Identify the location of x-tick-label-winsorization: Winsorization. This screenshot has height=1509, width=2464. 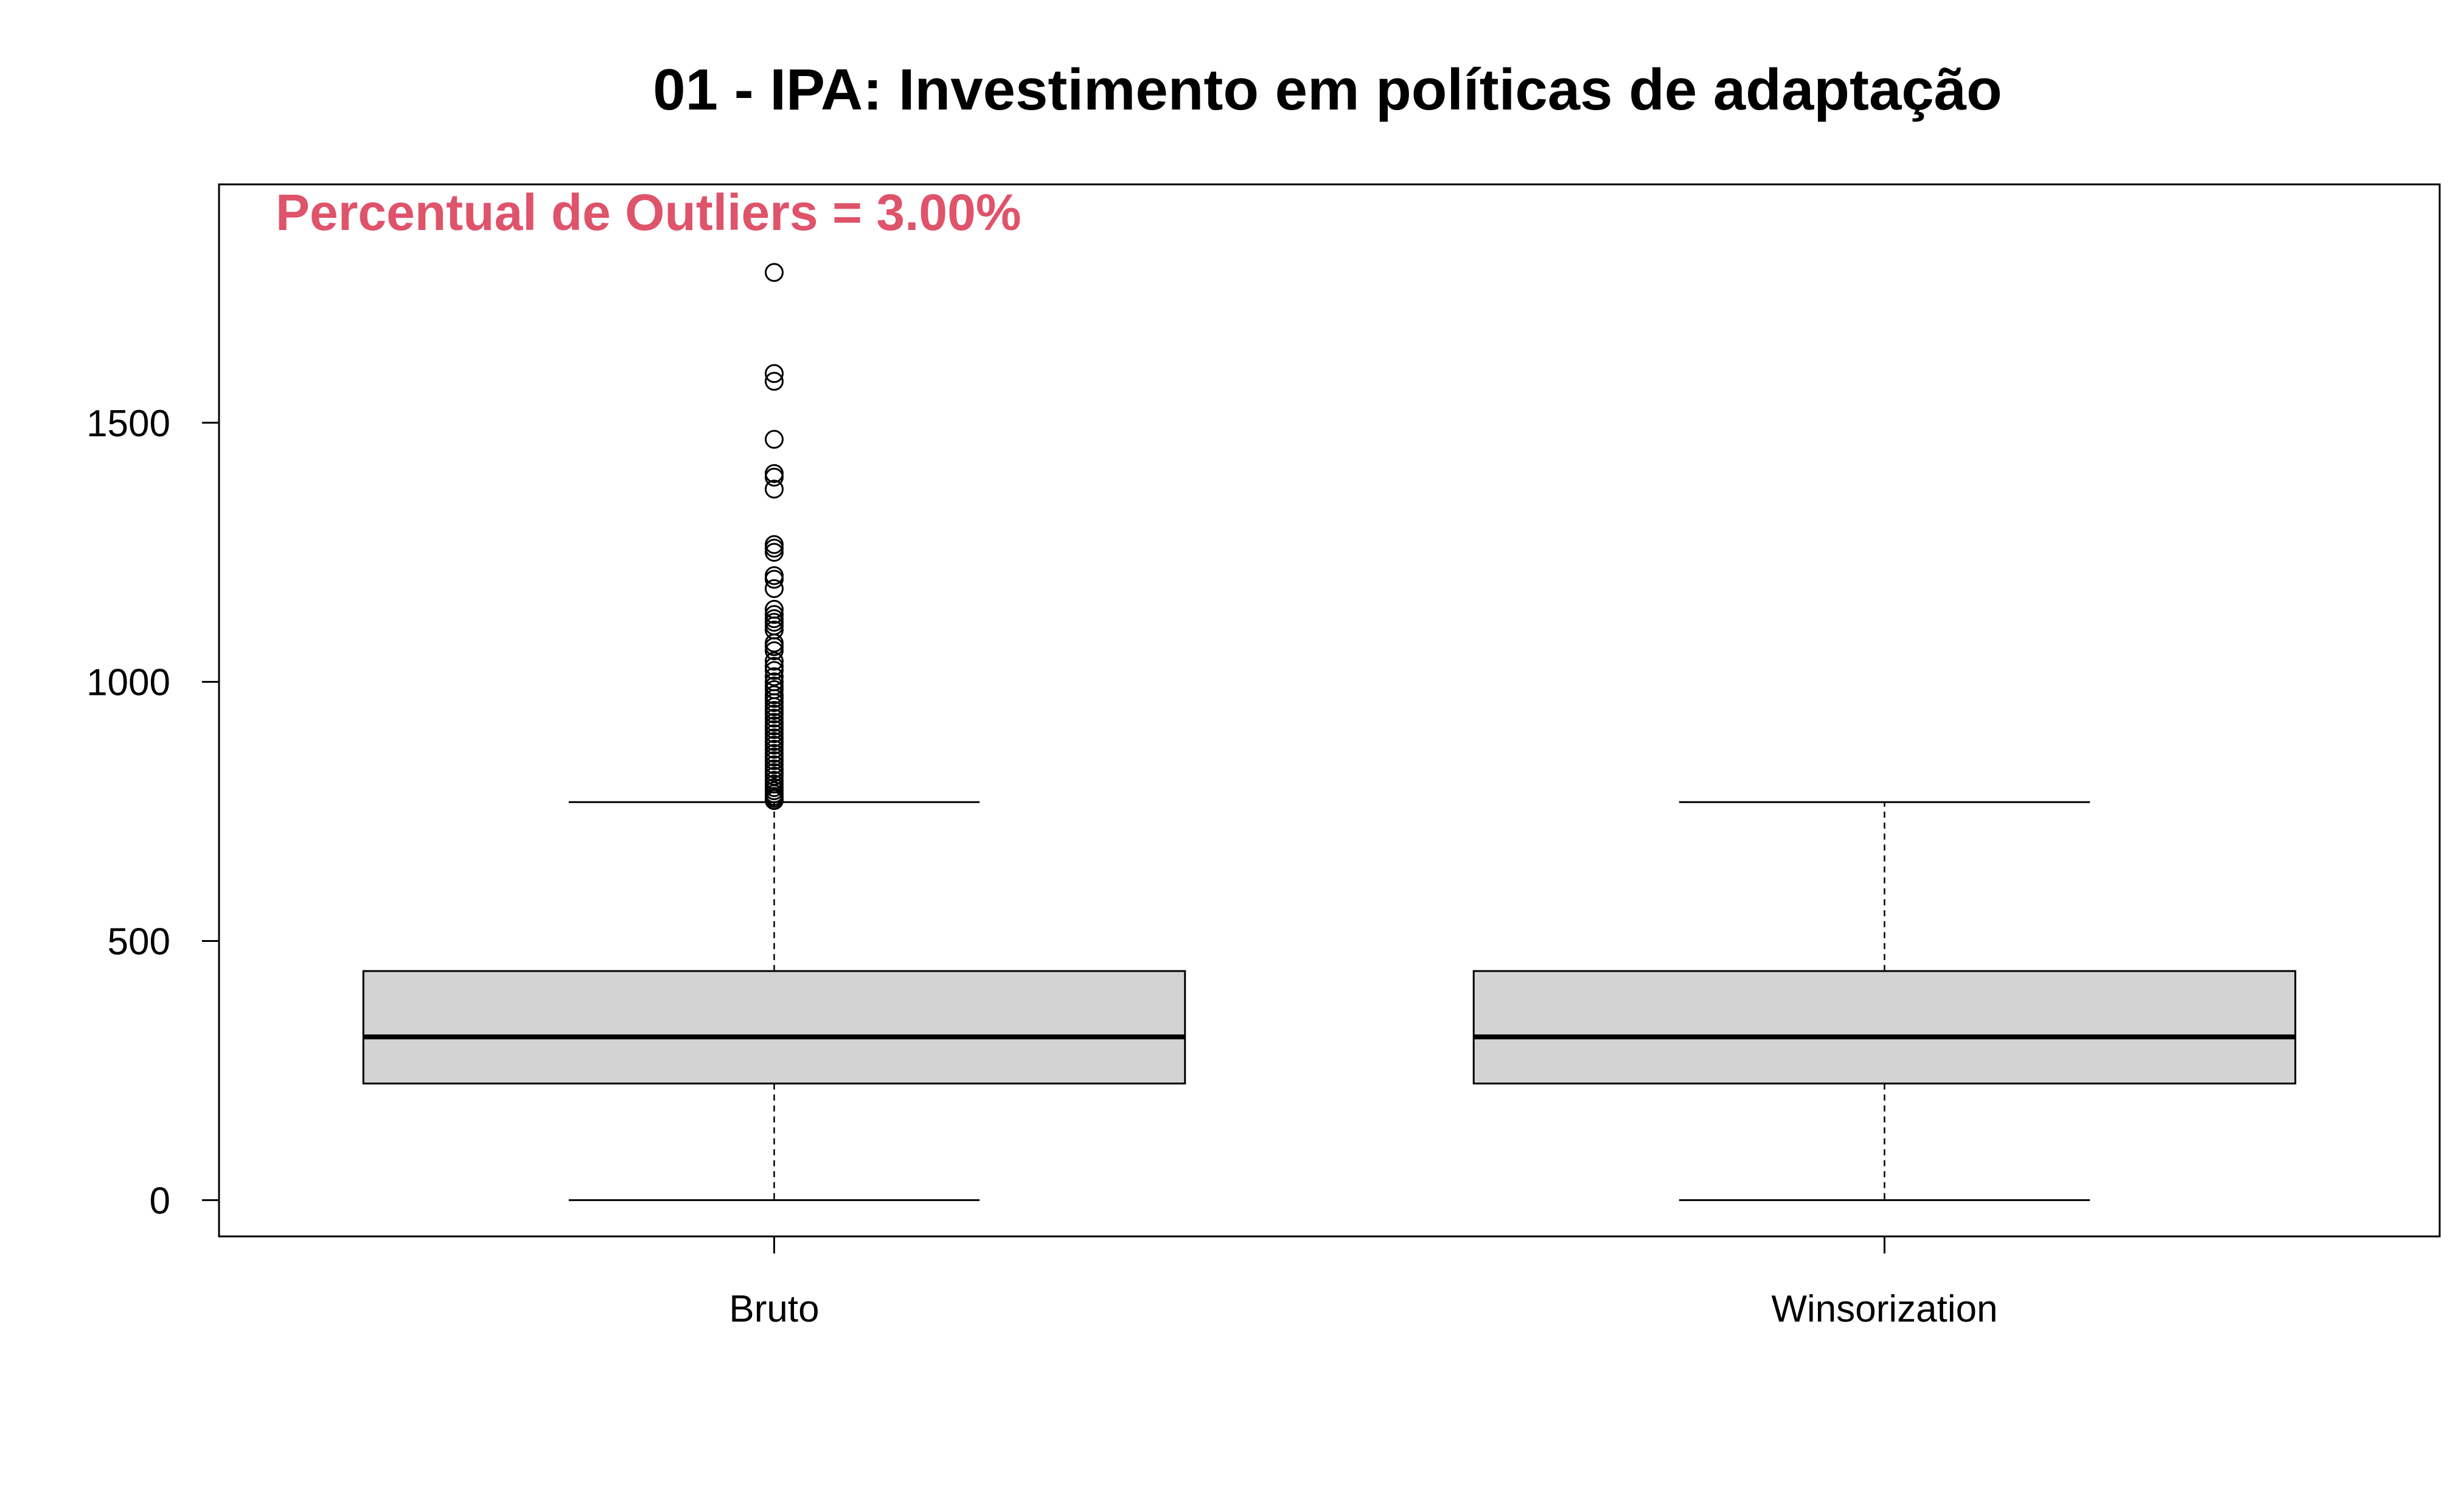
(1884, 1309).